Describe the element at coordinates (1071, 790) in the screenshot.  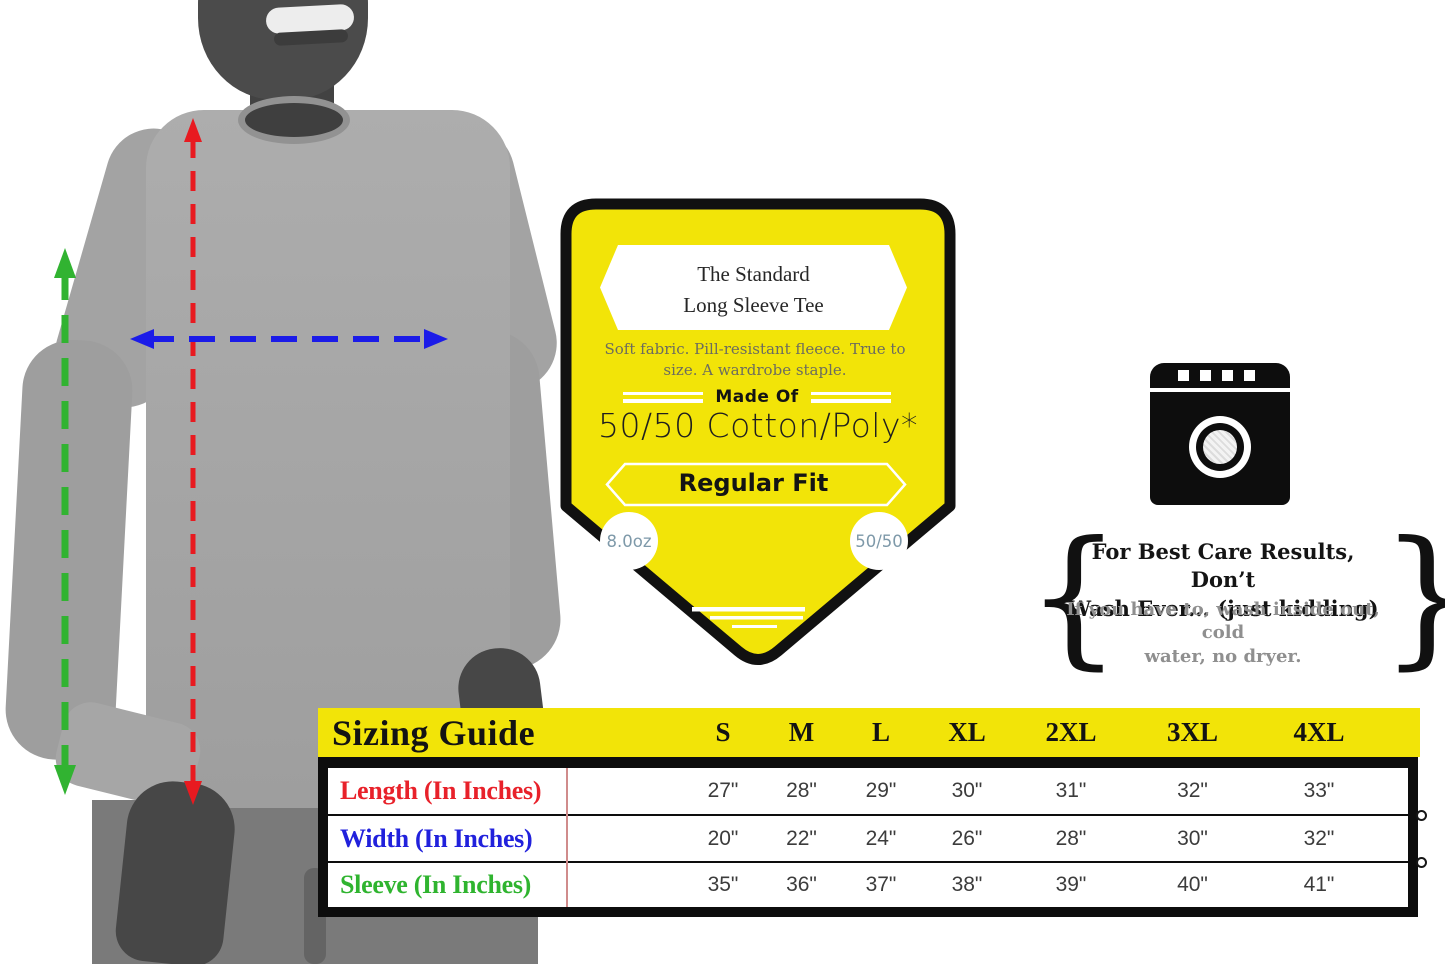
I see `size-value: 31"` at that location.